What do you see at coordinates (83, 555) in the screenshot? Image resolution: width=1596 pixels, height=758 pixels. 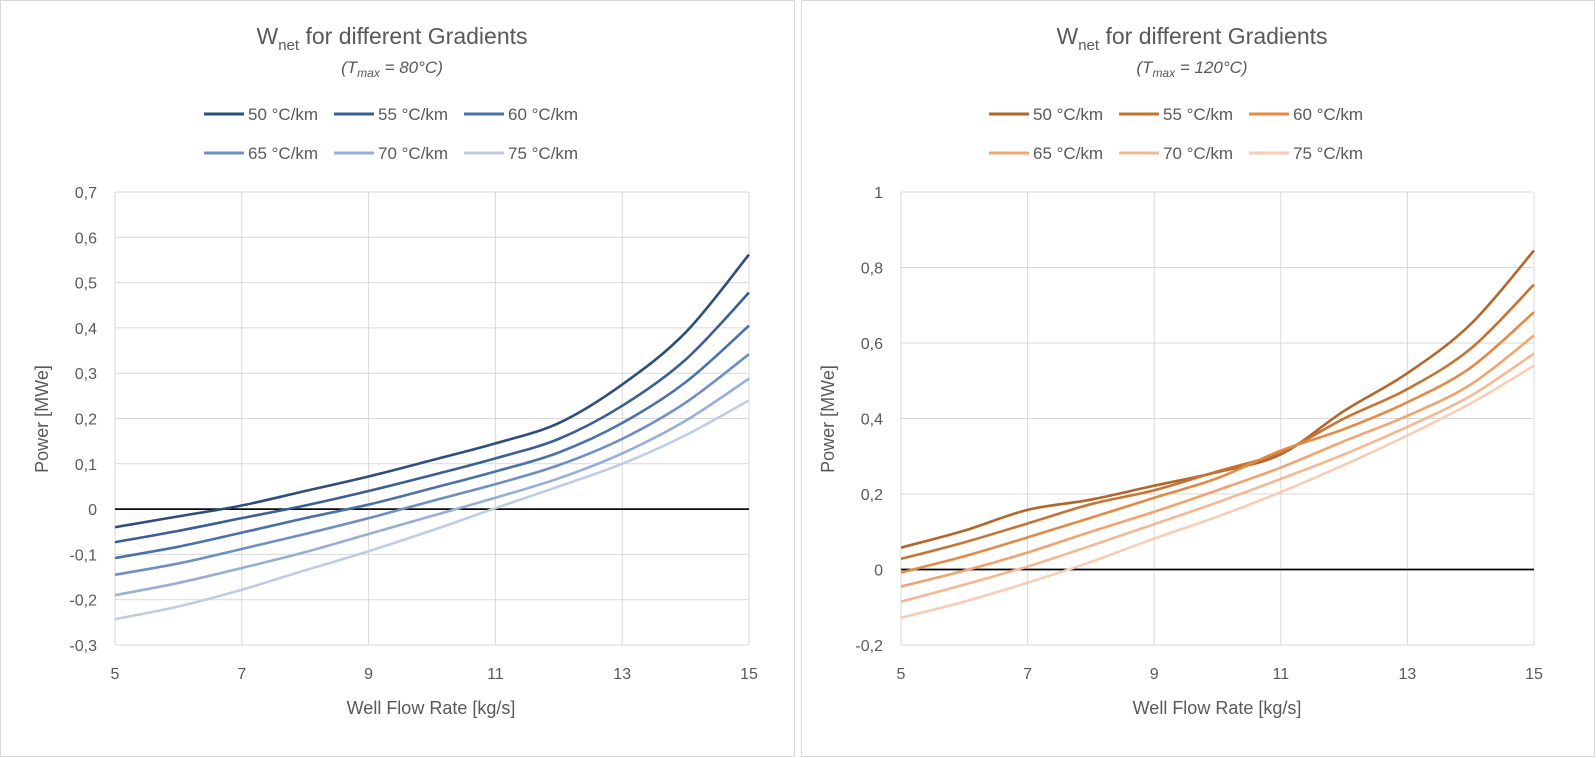 I see `y-tick-label: -0,1` at bounding box center [83, 555].